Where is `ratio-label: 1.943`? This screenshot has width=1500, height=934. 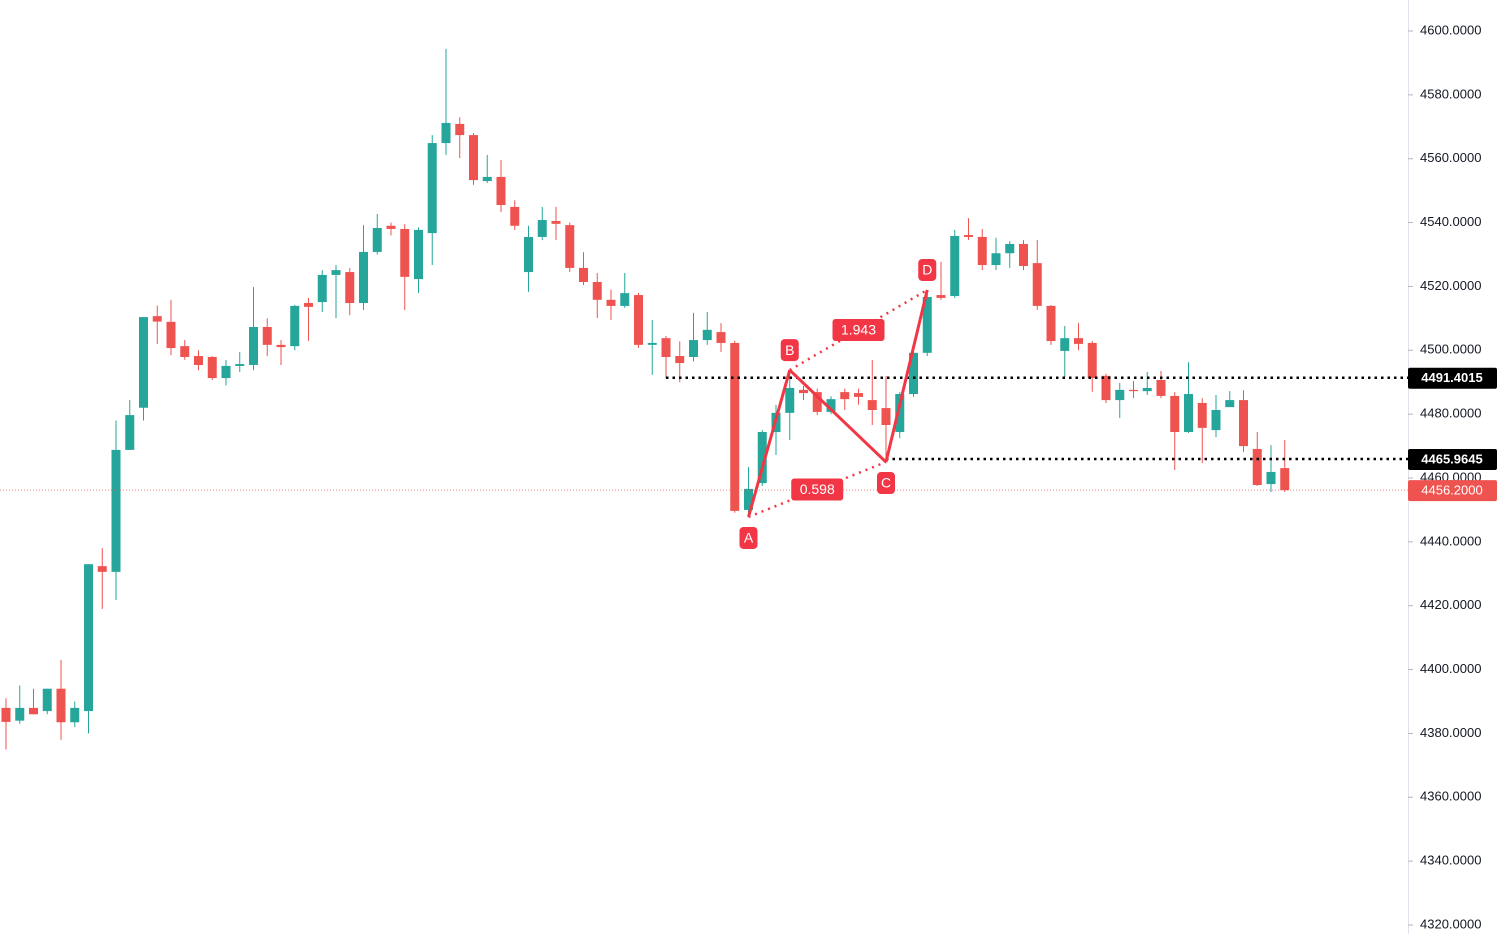 ratio-label: 1.943 is located at coordinates (858, 330).